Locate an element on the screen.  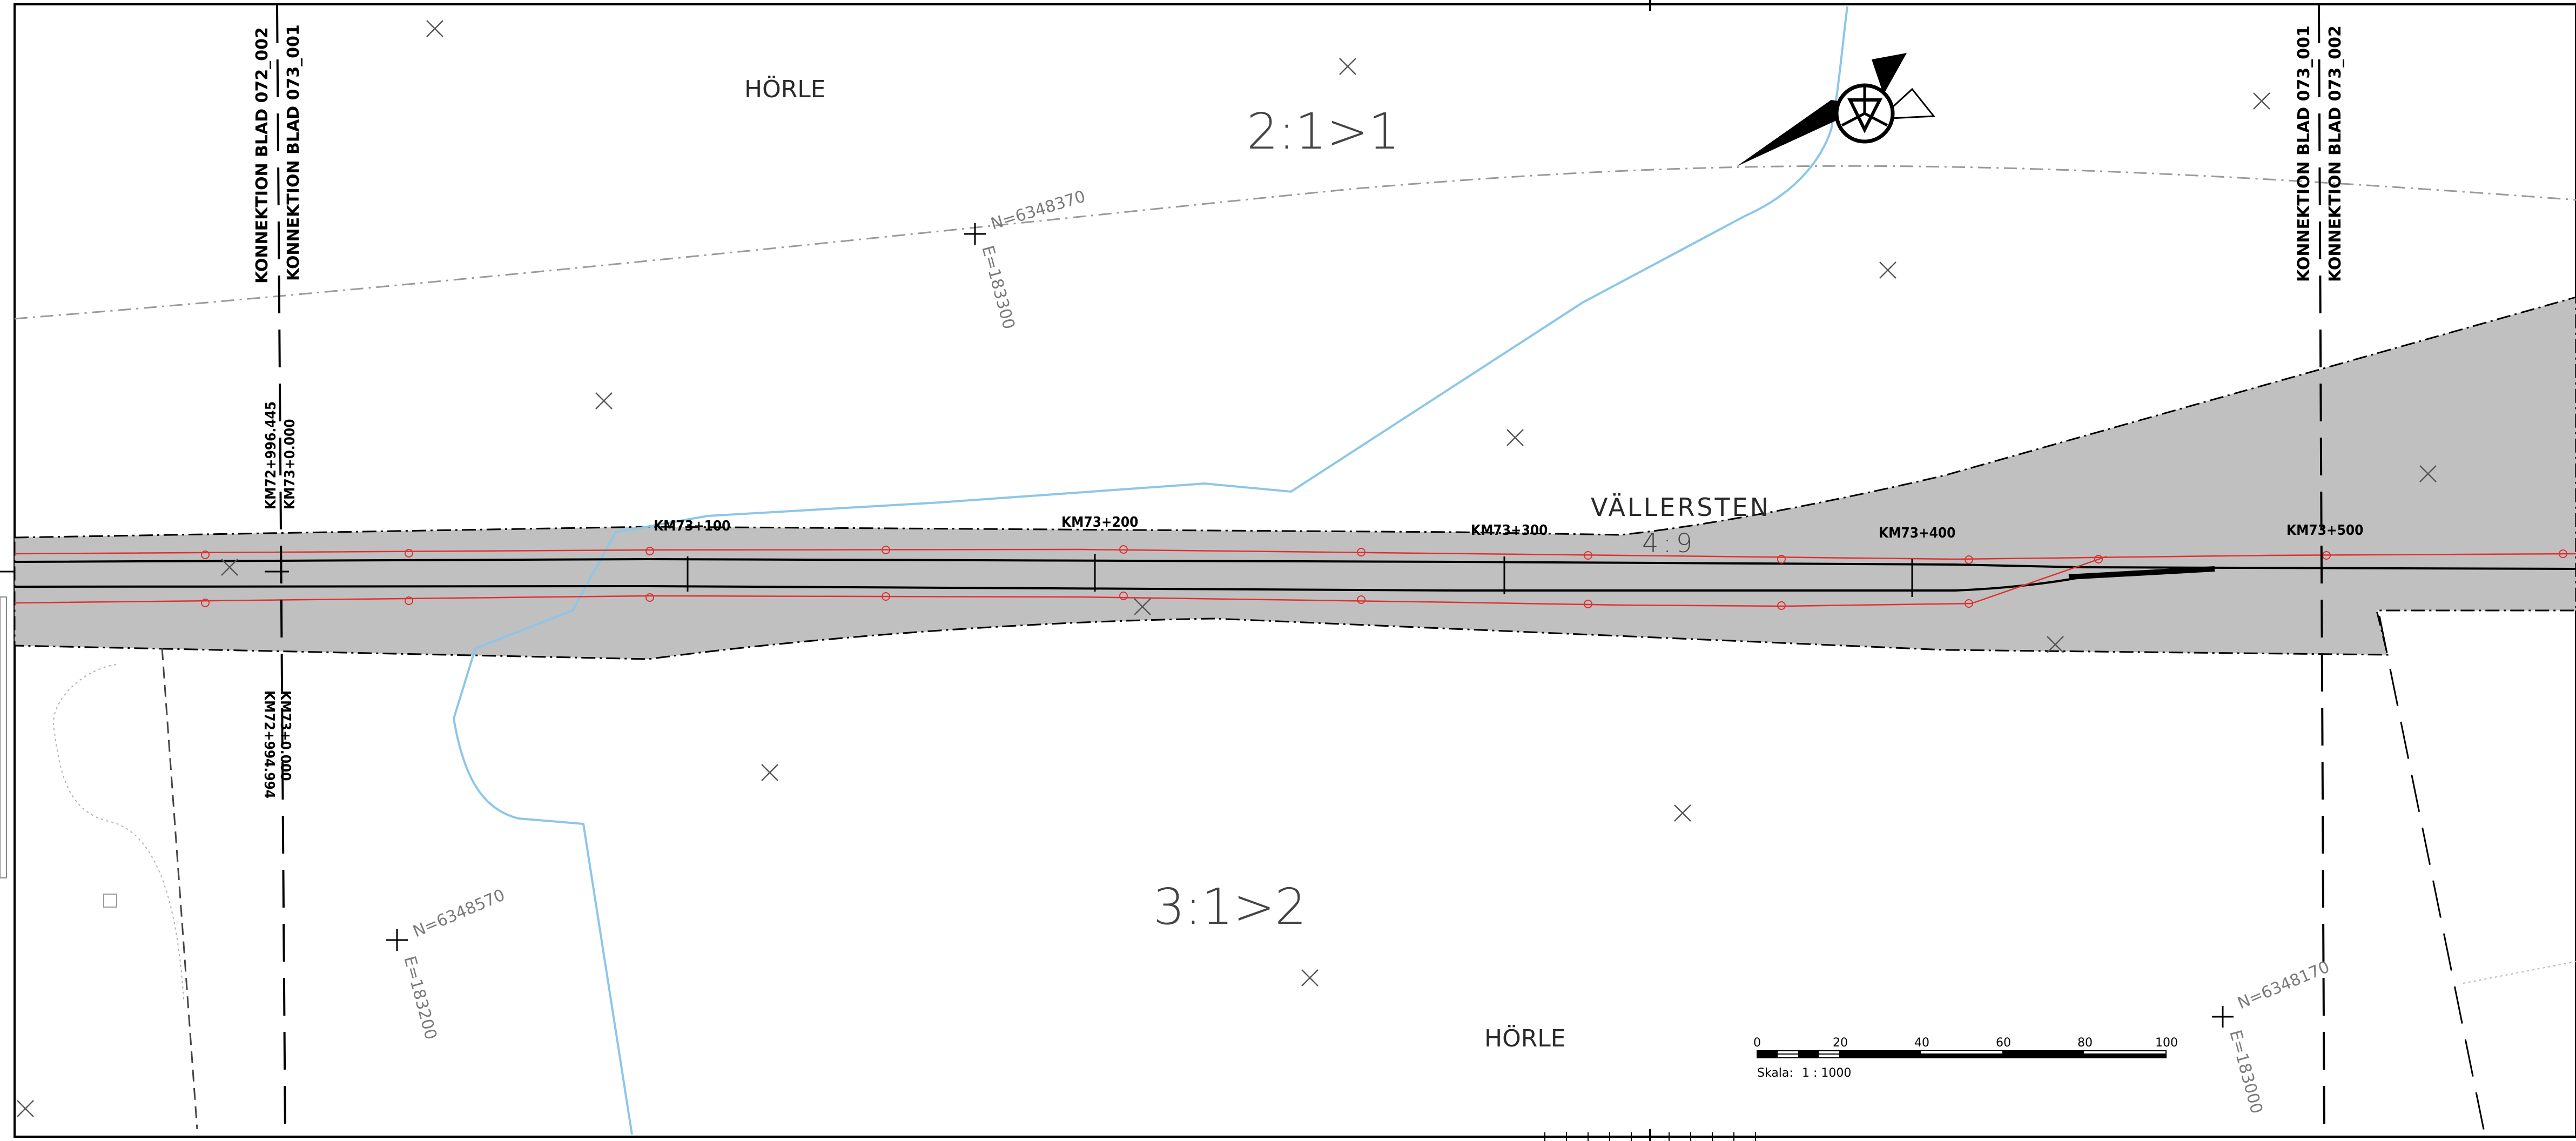
alignment is located at coordinates (1295, 575).